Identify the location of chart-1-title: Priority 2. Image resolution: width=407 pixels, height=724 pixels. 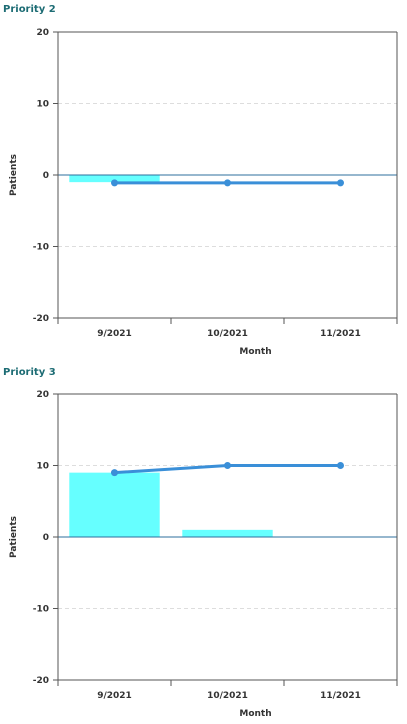
(29, 9).